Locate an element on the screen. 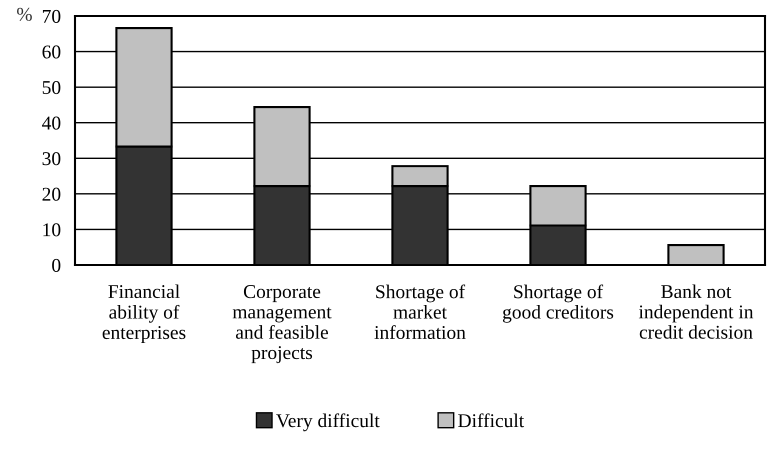  x-tick-label: Bank not independent in credit decision is located at coordinates (696, 311).